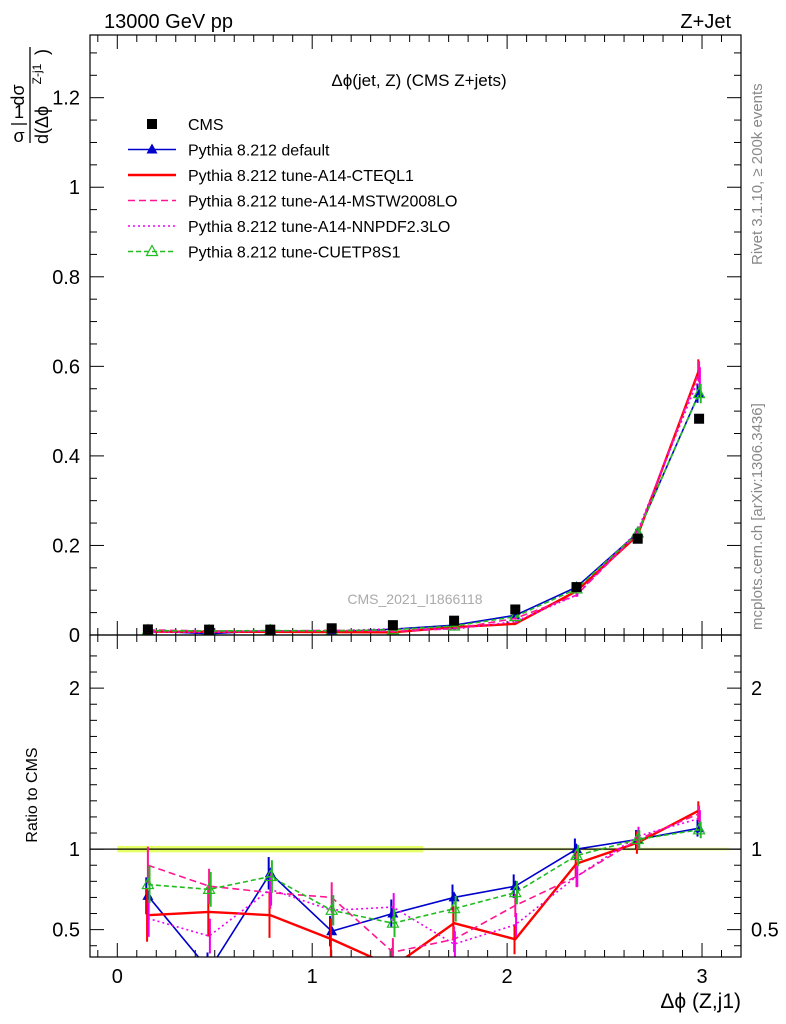  Describe the element at coordinates (294, 253) in the screenshot. I see `legend-label: Pythia 8.212 tune-CUETP8S1` at that location.